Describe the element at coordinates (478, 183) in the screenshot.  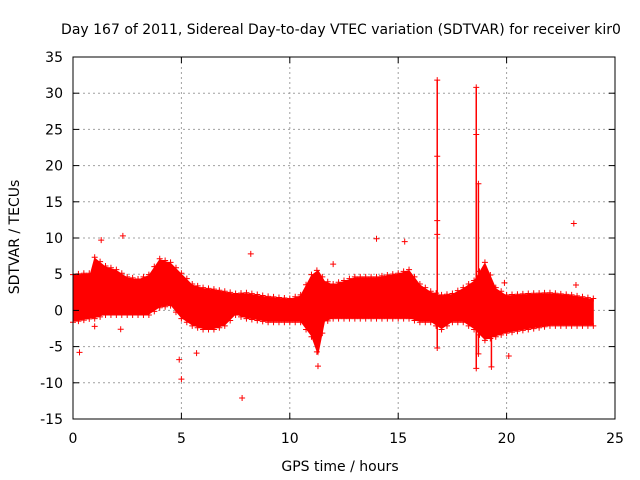
I see `spike-peak-point` at that location.